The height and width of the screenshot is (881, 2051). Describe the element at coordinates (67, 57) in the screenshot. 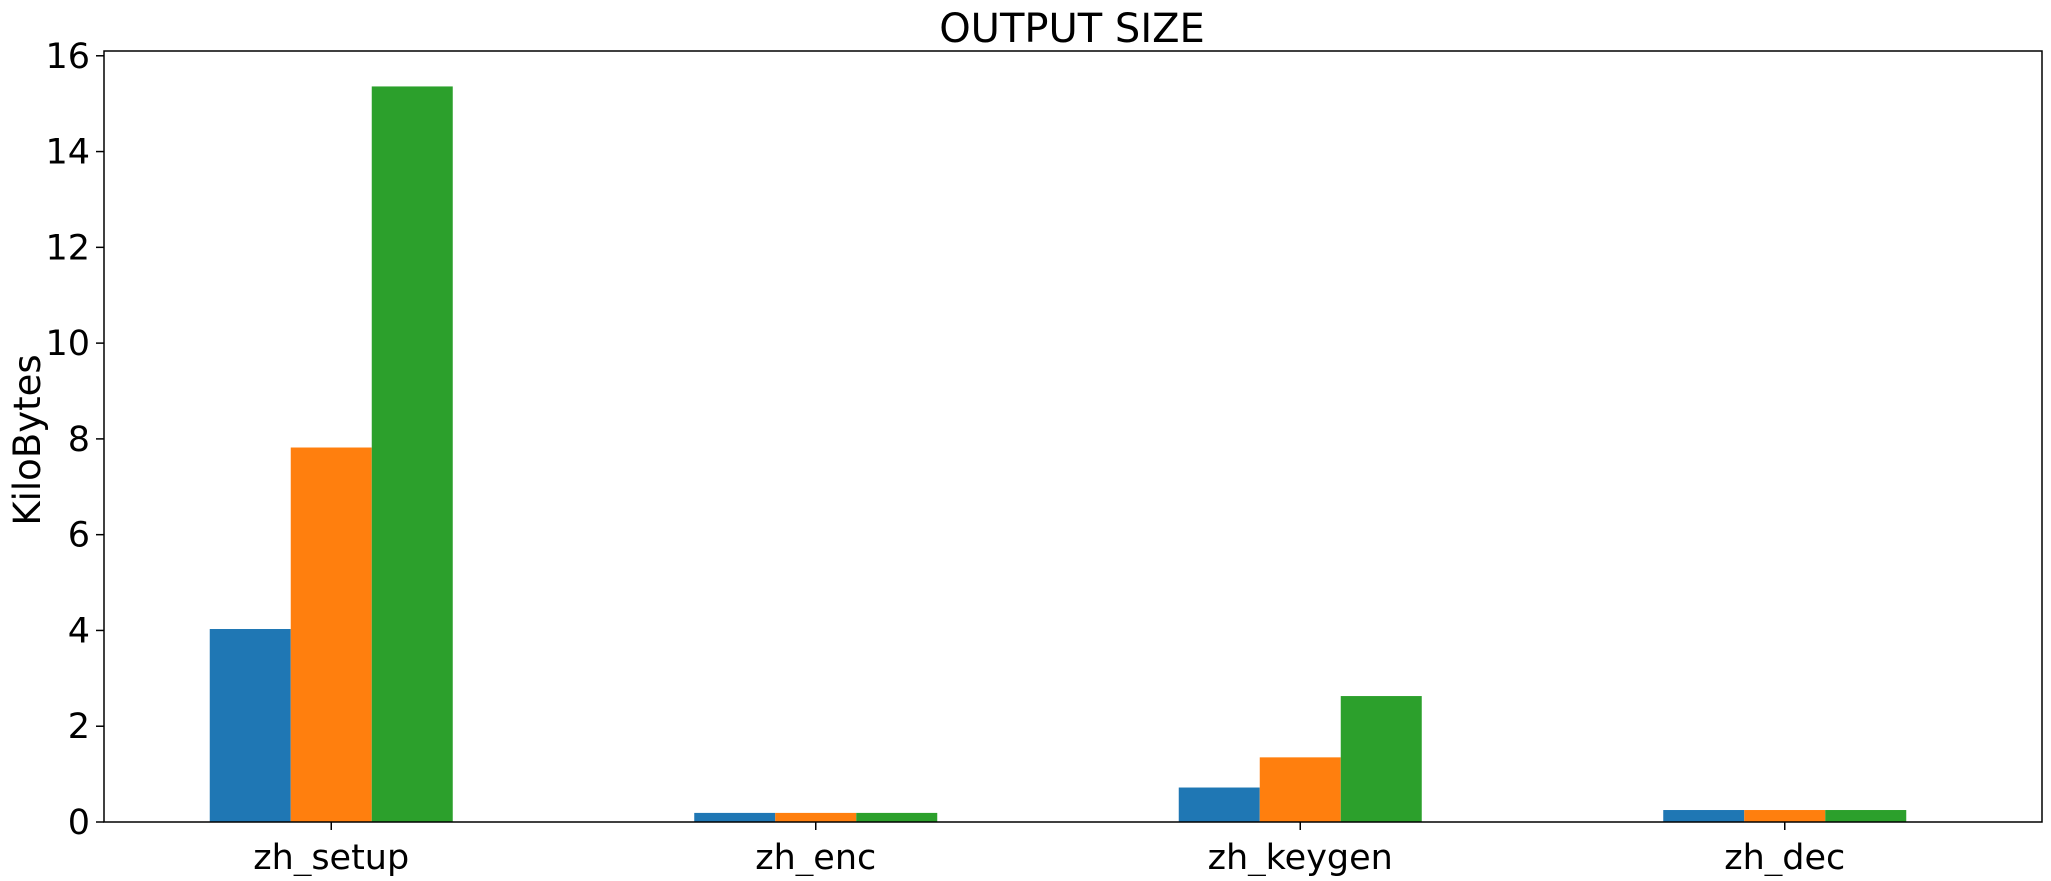

I see `y-tick-label: 16` at that location.